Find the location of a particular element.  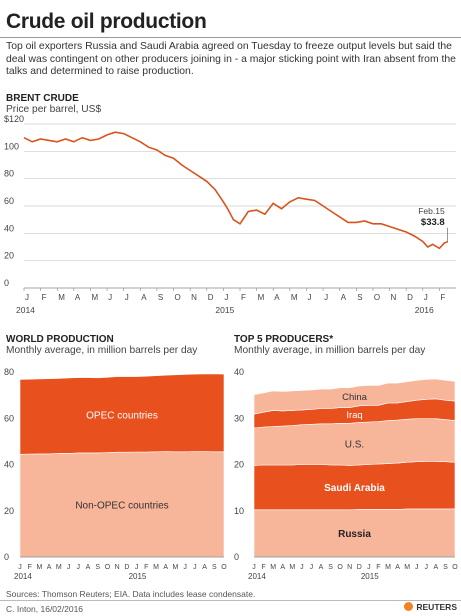

reuters-logo: REUTERS is located at coordinates (430, 607).